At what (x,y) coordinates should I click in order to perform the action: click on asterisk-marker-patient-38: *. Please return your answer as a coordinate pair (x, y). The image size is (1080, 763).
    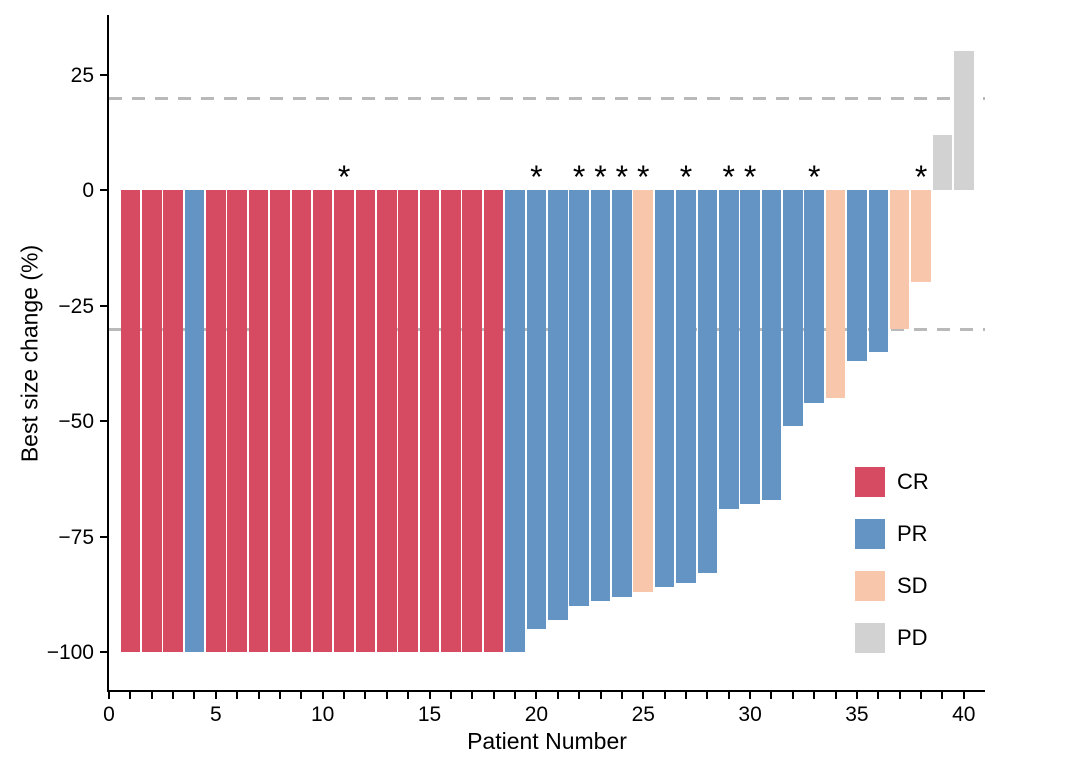
    Looking at the image, I should click on (921, 177).